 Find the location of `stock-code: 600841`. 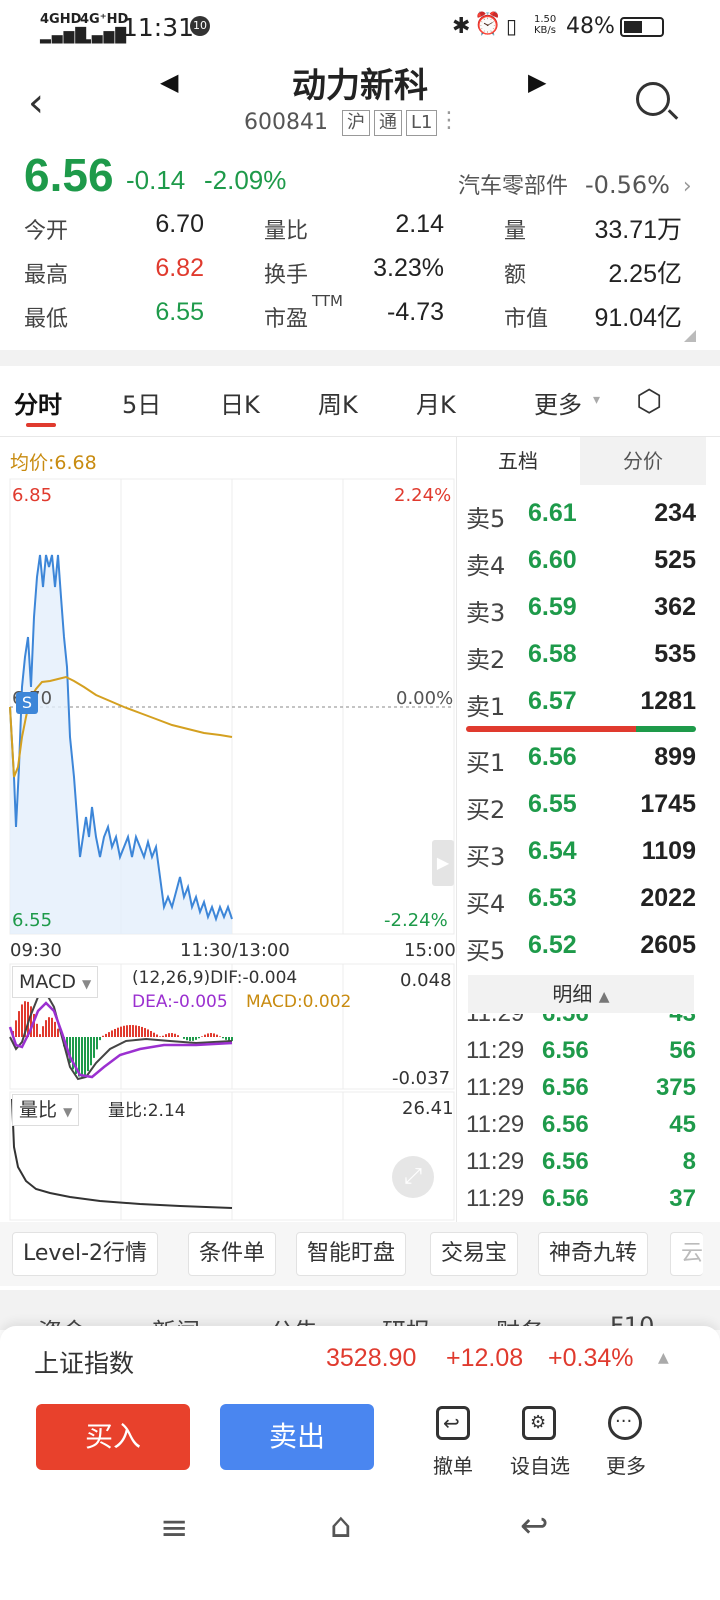

stock-code: 600841 is located at coordinates (286, 122).